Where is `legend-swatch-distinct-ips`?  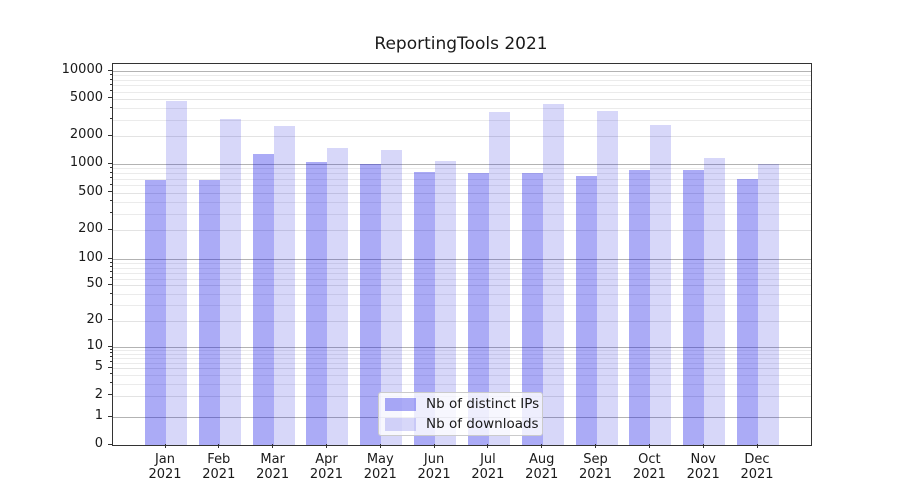 legend-swatch-distinct-ips is located at coordinates (400, 404).